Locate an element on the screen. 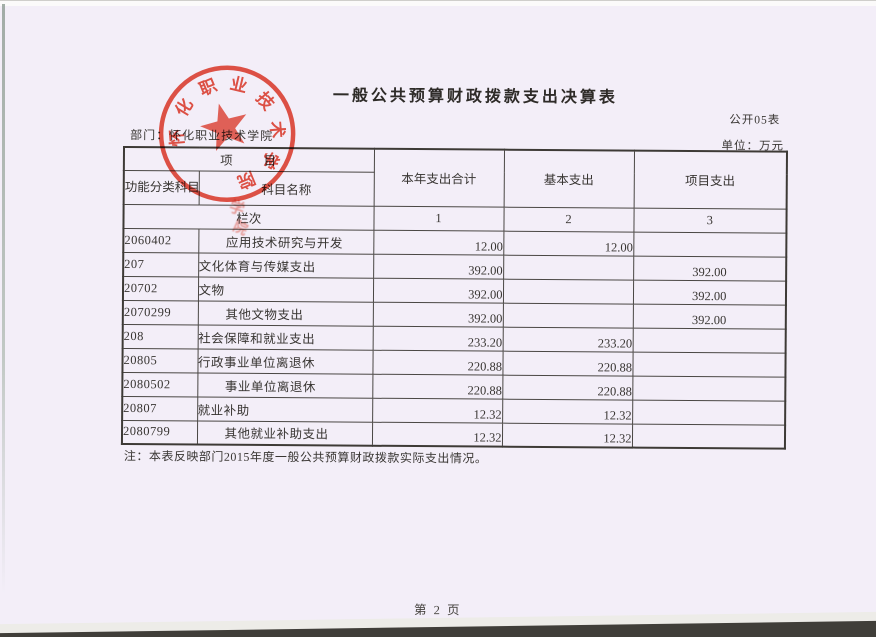  seal-character: 职 is located at coordinates (207, 88).